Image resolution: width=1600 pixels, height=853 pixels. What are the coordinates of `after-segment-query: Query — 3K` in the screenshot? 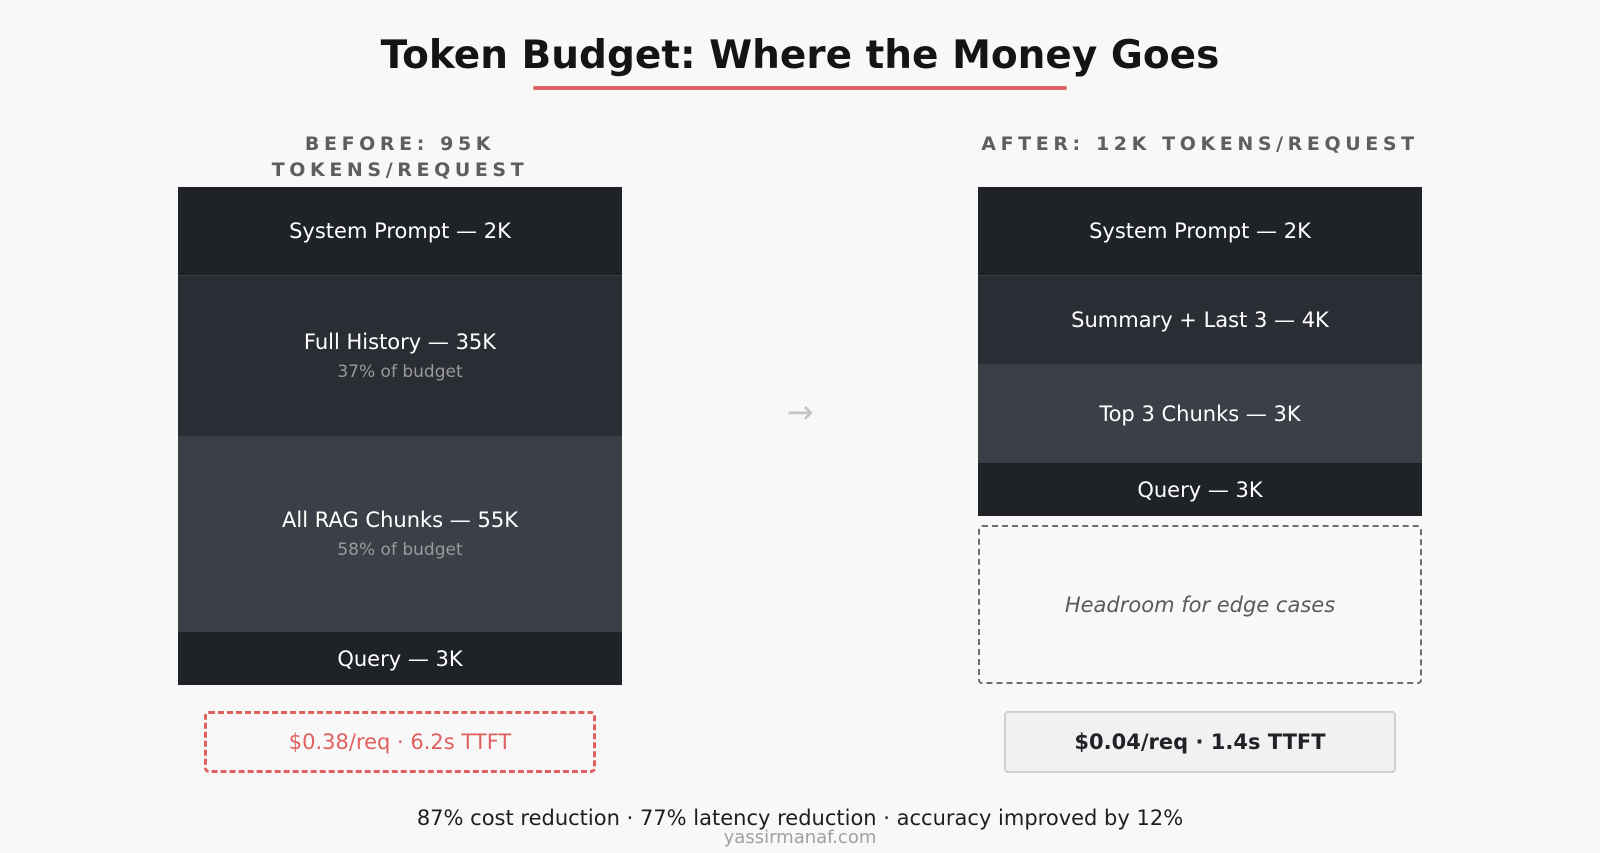 It's located at (1200, 489).